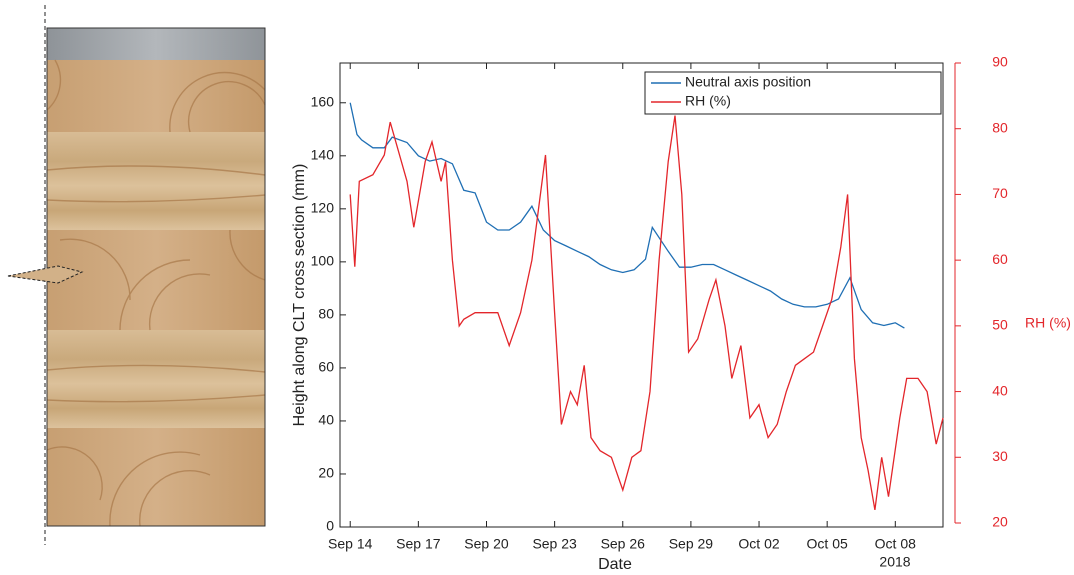 Image resolution: width=1074 pixels, height=575 pixels. Describe the element at coordinates (418, 544) in the screenshot. I see `x-tick-label: Sep 17` at that location.